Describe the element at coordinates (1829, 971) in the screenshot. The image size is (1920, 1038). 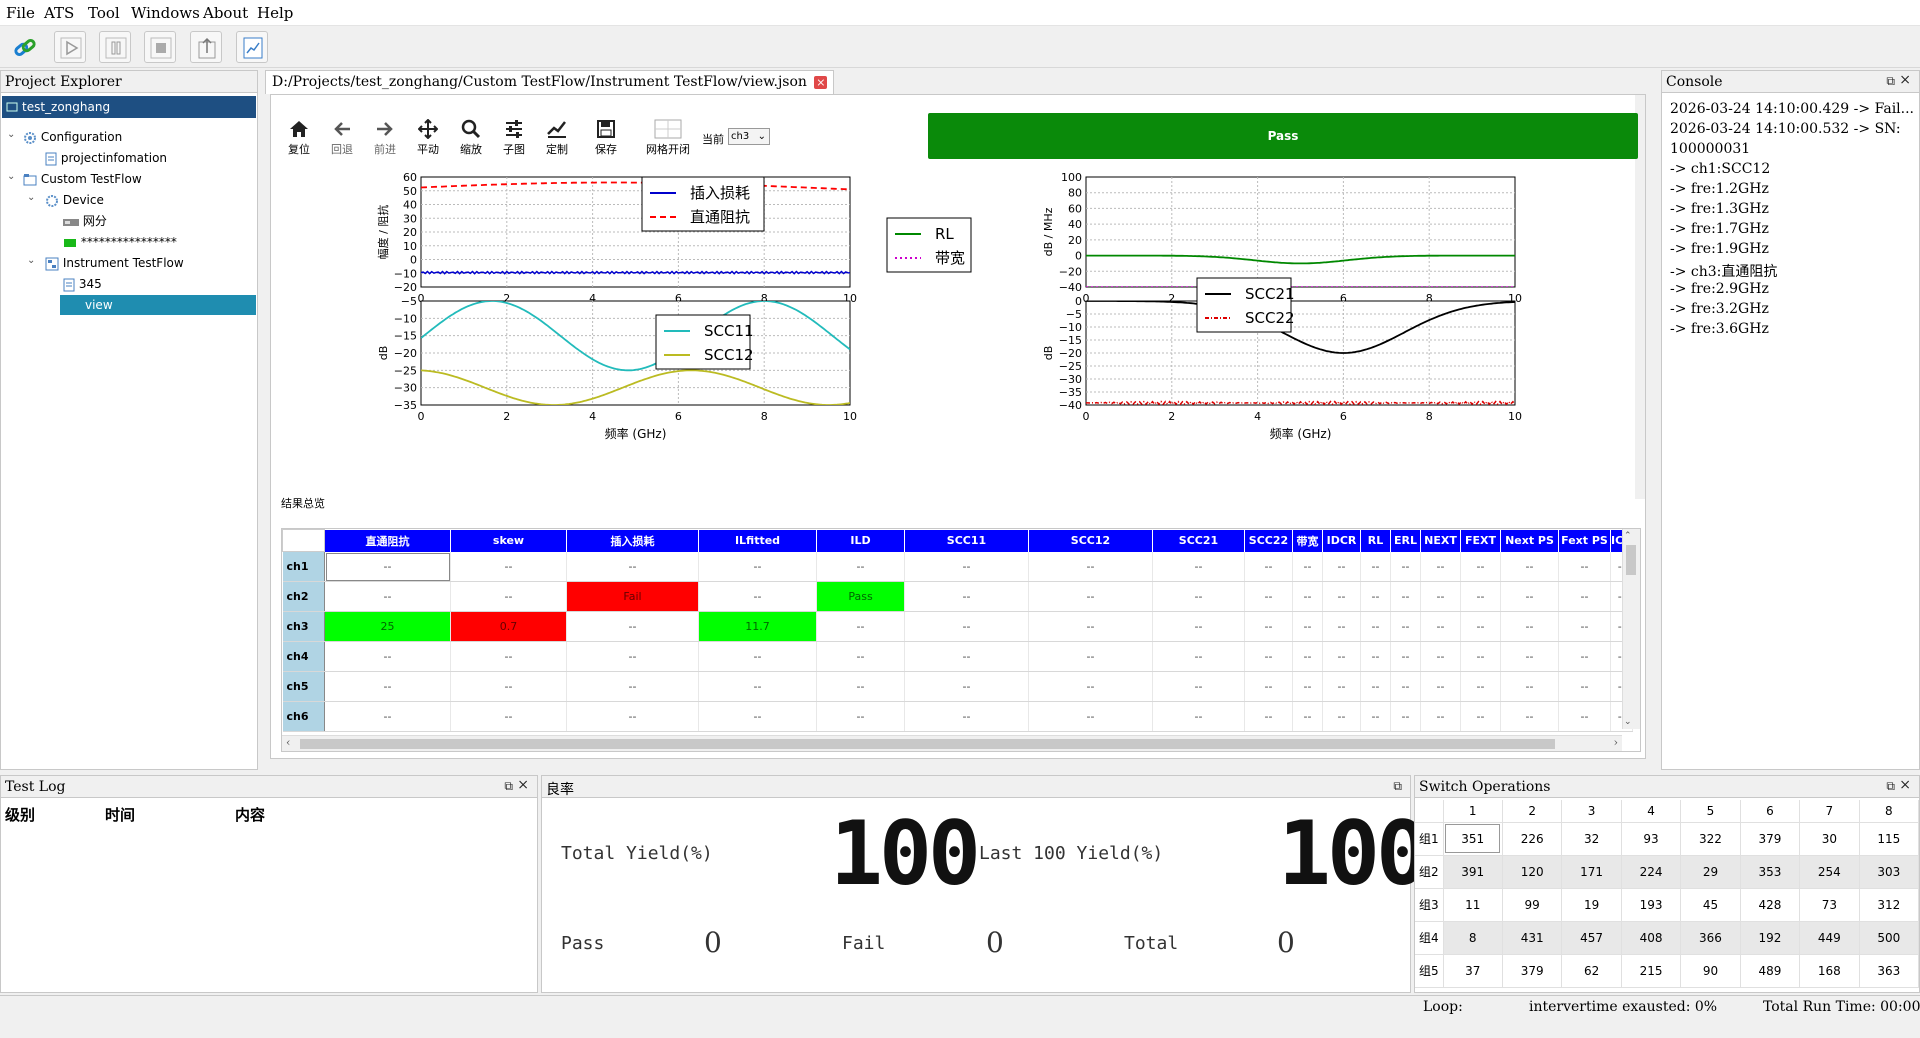
I see `switch-cell: 168` at that location.